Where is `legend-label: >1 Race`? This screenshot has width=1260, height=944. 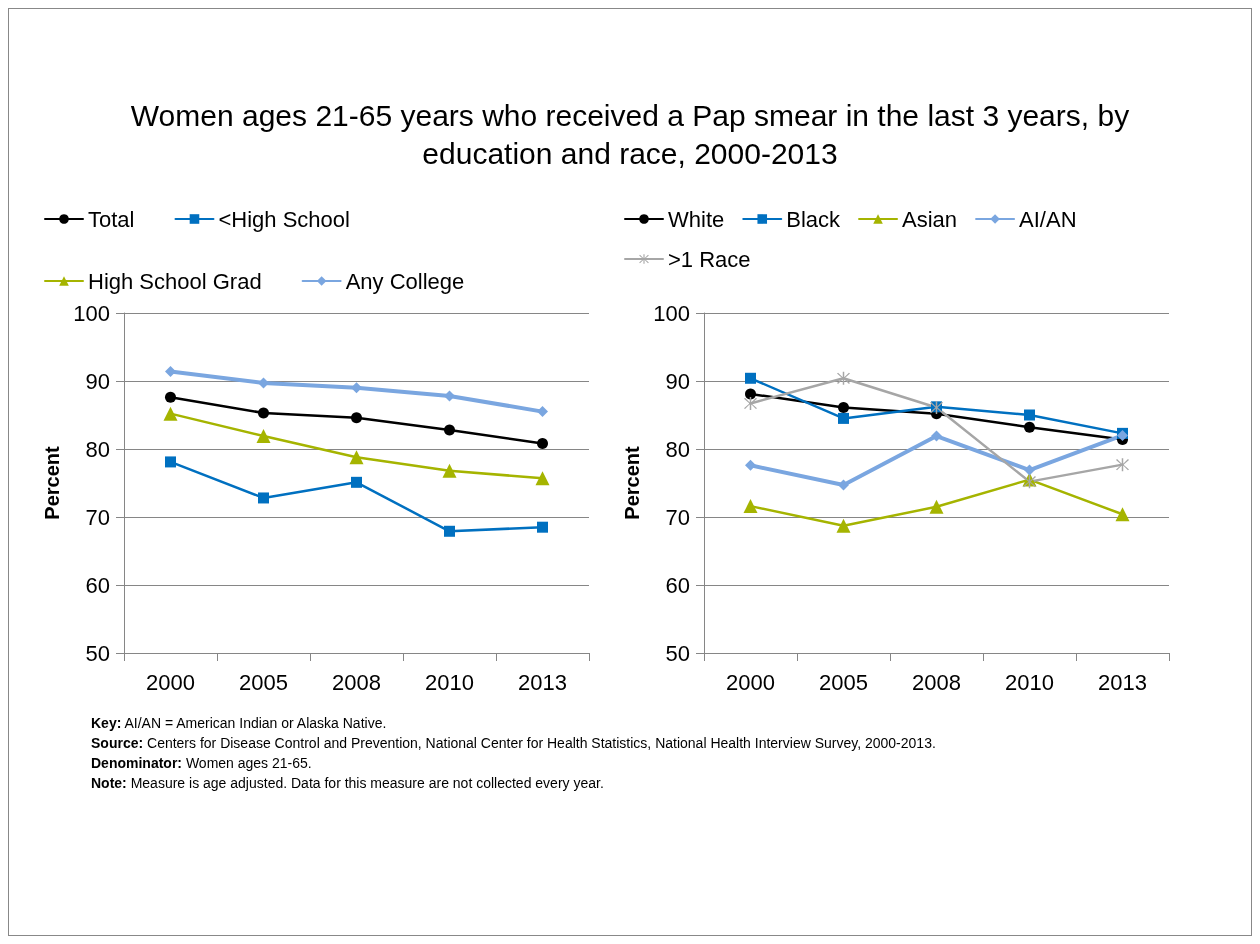 legend-label: >1 Race is located at coordinates (709, 259).